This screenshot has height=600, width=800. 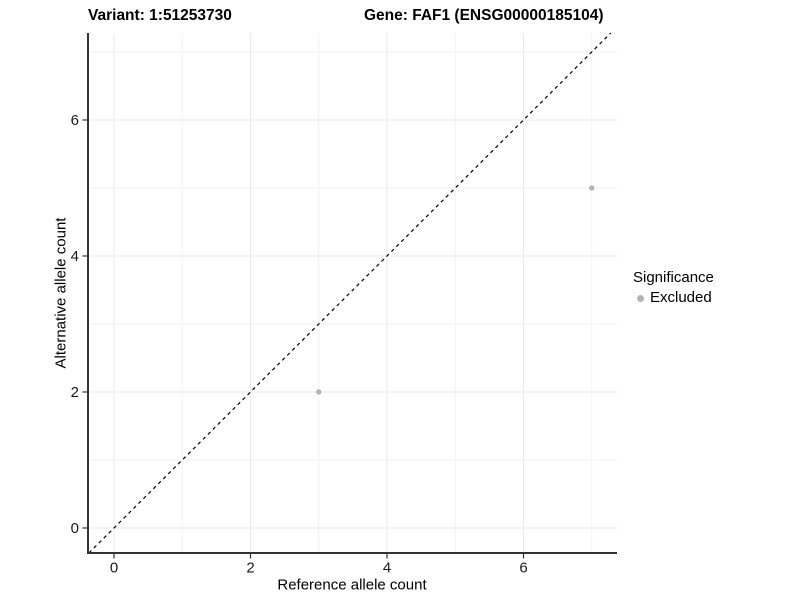 I want to click on y-tick-label: 6, so click(x=75, y=120).